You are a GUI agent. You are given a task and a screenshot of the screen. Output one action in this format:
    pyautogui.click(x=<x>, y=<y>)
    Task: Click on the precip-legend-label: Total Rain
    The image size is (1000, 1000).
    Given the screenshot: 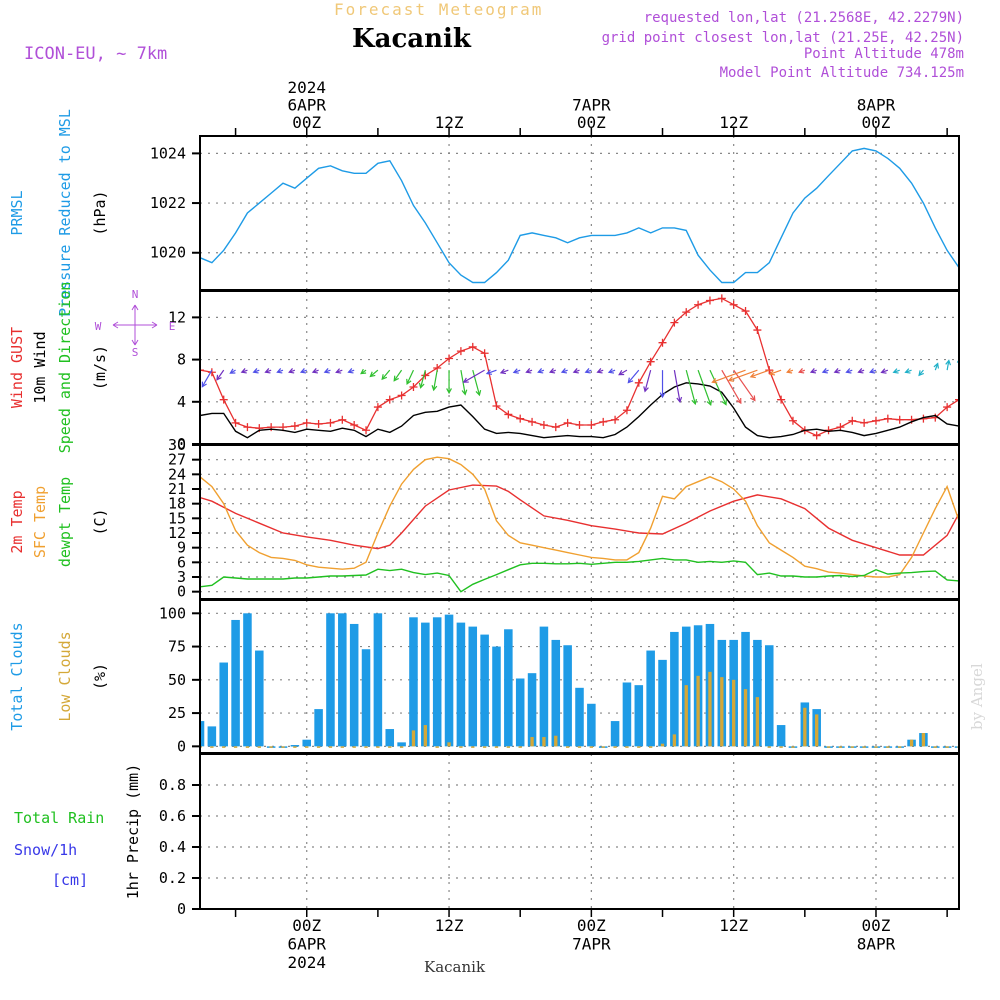 What is the action you would take?
    pyautogui.click(x=59, y=818)
    